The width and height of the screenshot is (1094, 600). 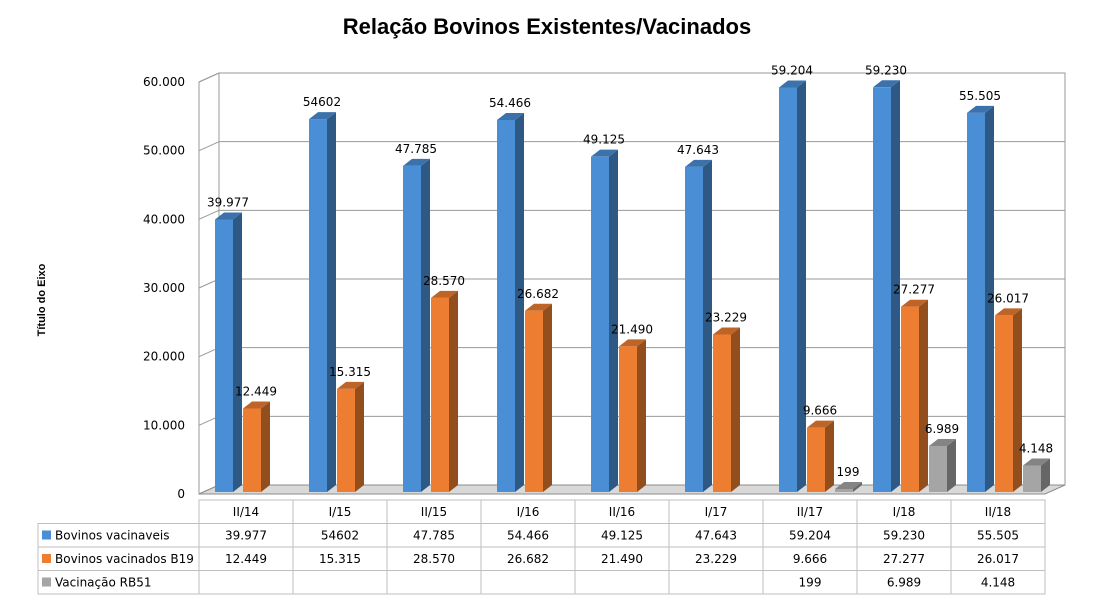 I want to click on data-label: 15.315, so click(x=350, y=372).